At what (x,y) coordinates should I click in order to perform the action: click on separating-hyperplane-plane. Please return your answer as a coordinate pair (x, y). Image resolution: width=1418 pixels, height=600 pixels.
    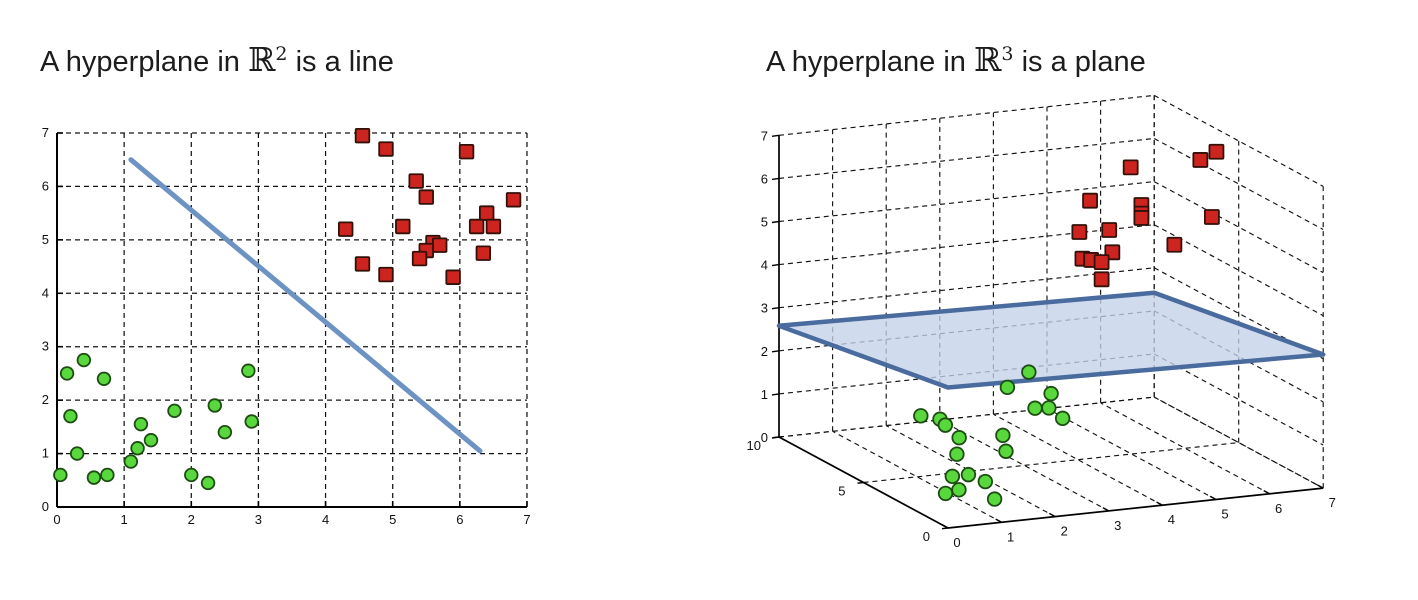
    Looking at the image, I should click on (1051, 340).